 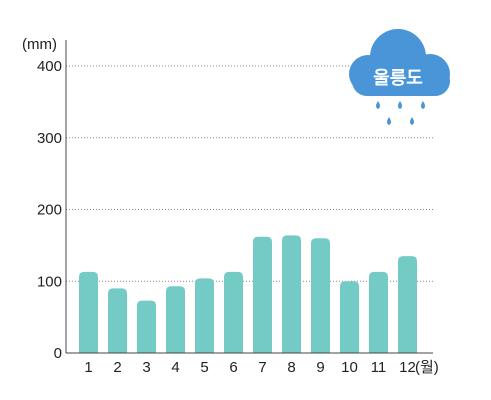 I want to click on y-tick-labels: 0 100 200 300 400, so click(x=49, y=210).